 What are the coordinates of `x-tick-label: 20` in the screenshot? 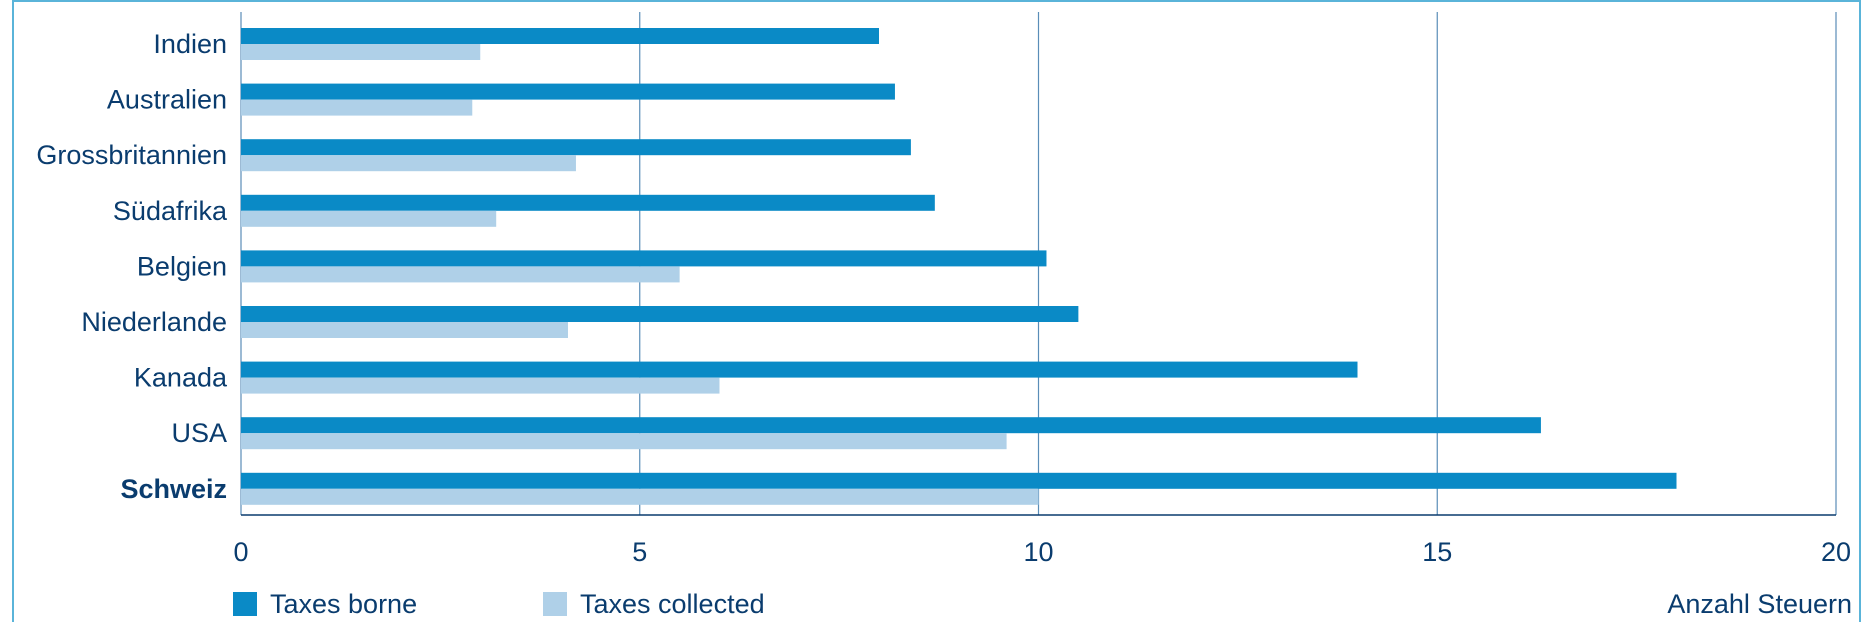 It's located at (1836, 552).